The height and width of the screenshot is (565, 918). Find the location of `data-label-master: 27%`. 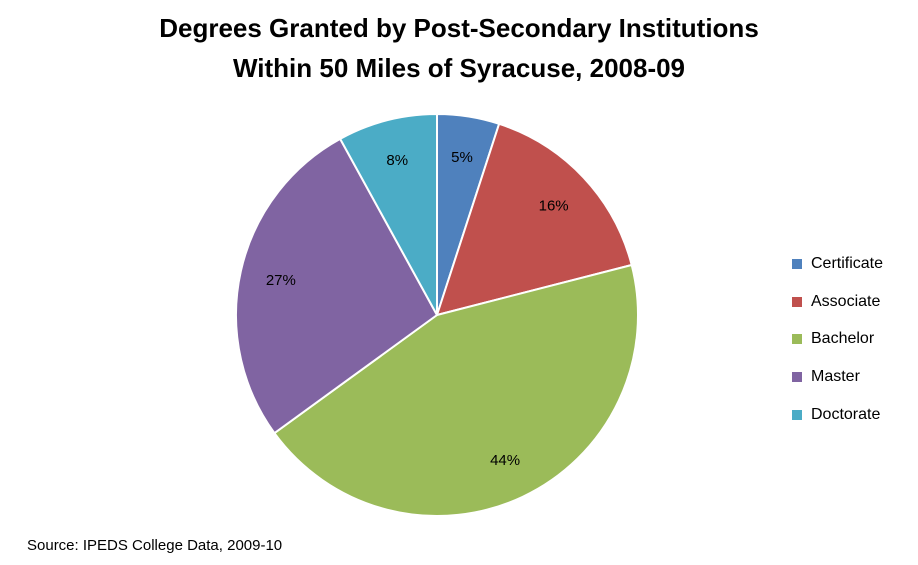

data-label-master: 27% is located at coordinates (281, 280).